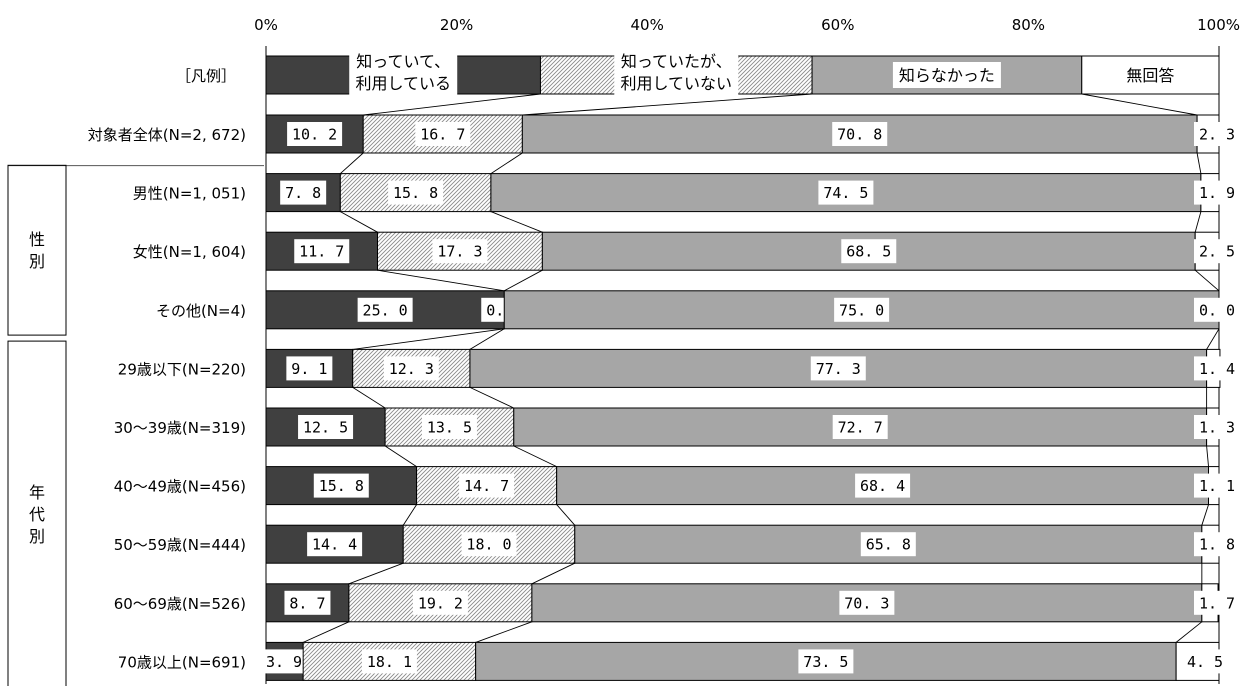  I want to click on value-label: 9. 1, so click(309, 369).